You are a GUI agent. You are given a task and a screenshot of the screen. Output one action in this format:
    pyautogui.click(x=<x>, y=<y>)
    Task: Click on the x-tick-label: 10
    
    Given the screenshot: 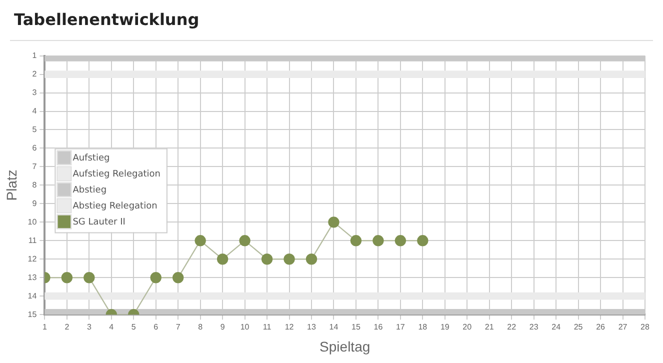 What is the action you would take?
    pyautogui.click(x=245, y=327)
    